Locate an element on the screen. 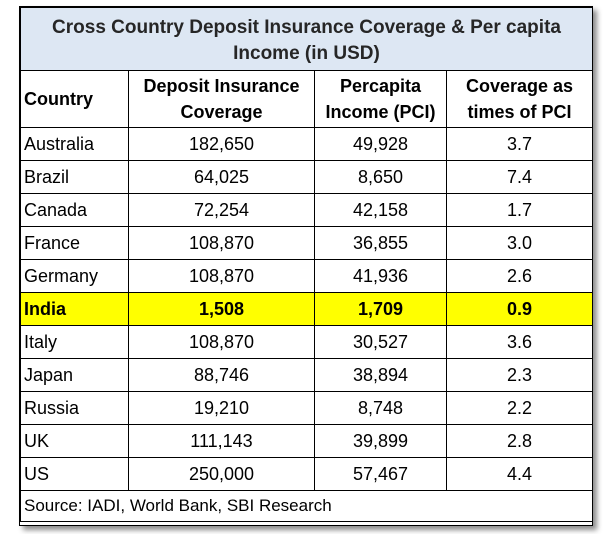  country-cell: Germany is located at coordinates (74, 276).